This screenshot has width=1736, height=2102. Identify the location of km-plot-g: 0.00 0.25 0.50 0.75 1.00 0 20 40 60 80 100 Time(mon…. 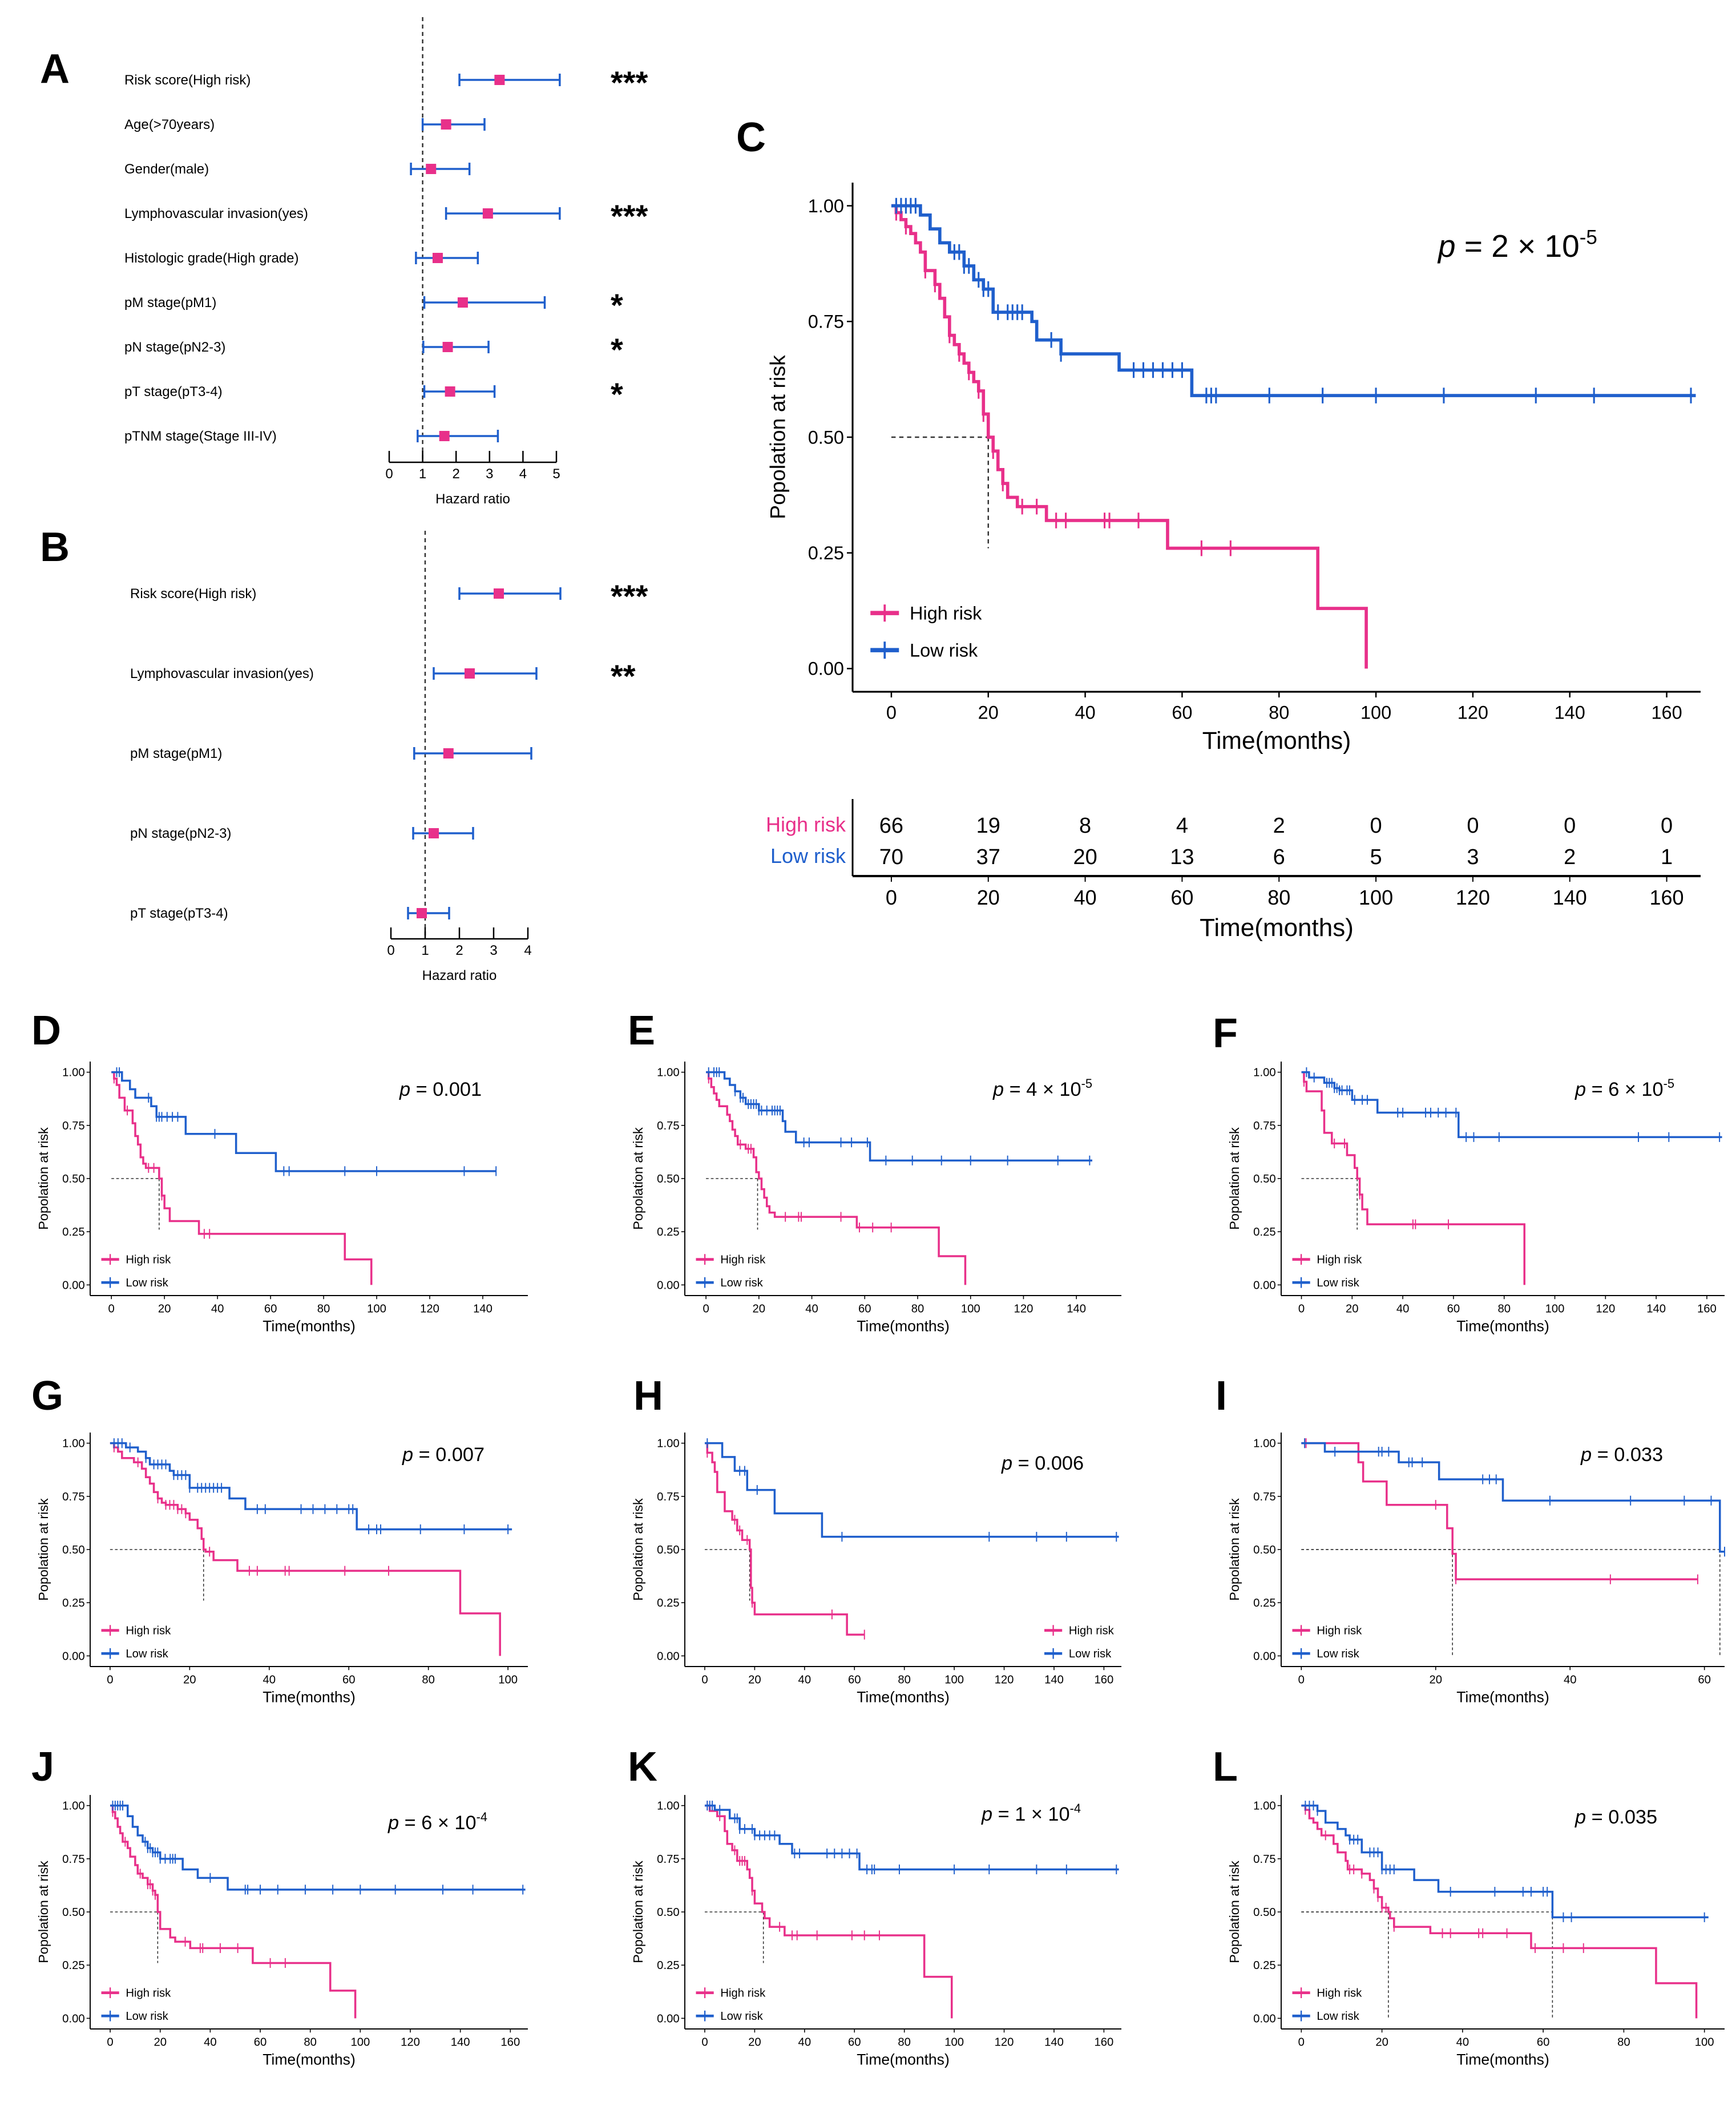
(282, 1569).